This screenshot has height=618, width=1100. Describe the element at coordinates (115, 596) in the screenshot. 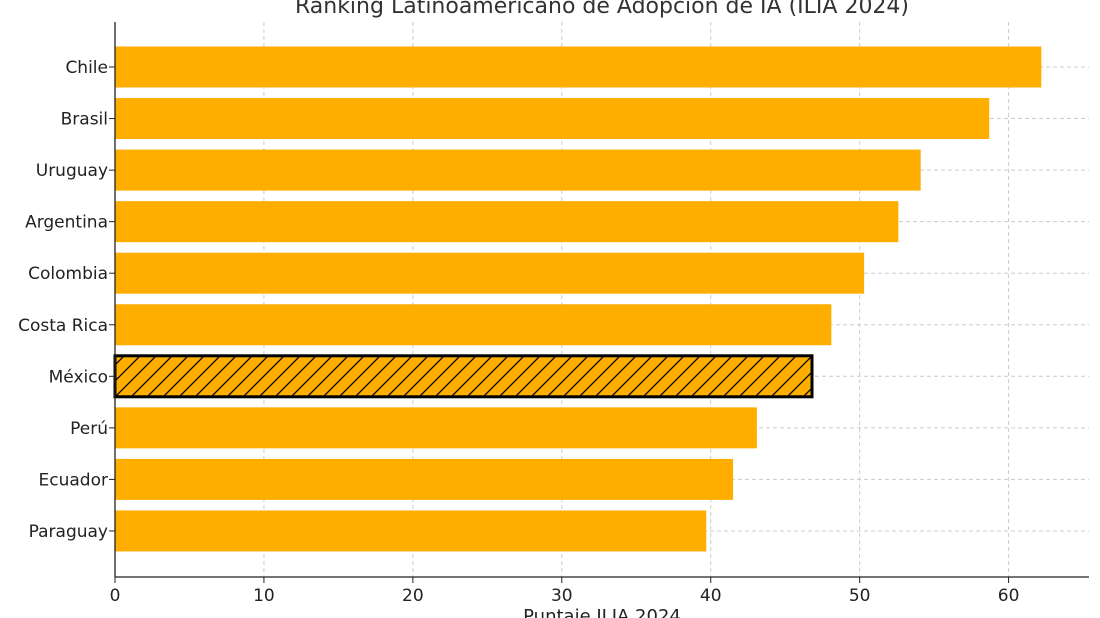

I see `x-tick-label: 0` at that location.